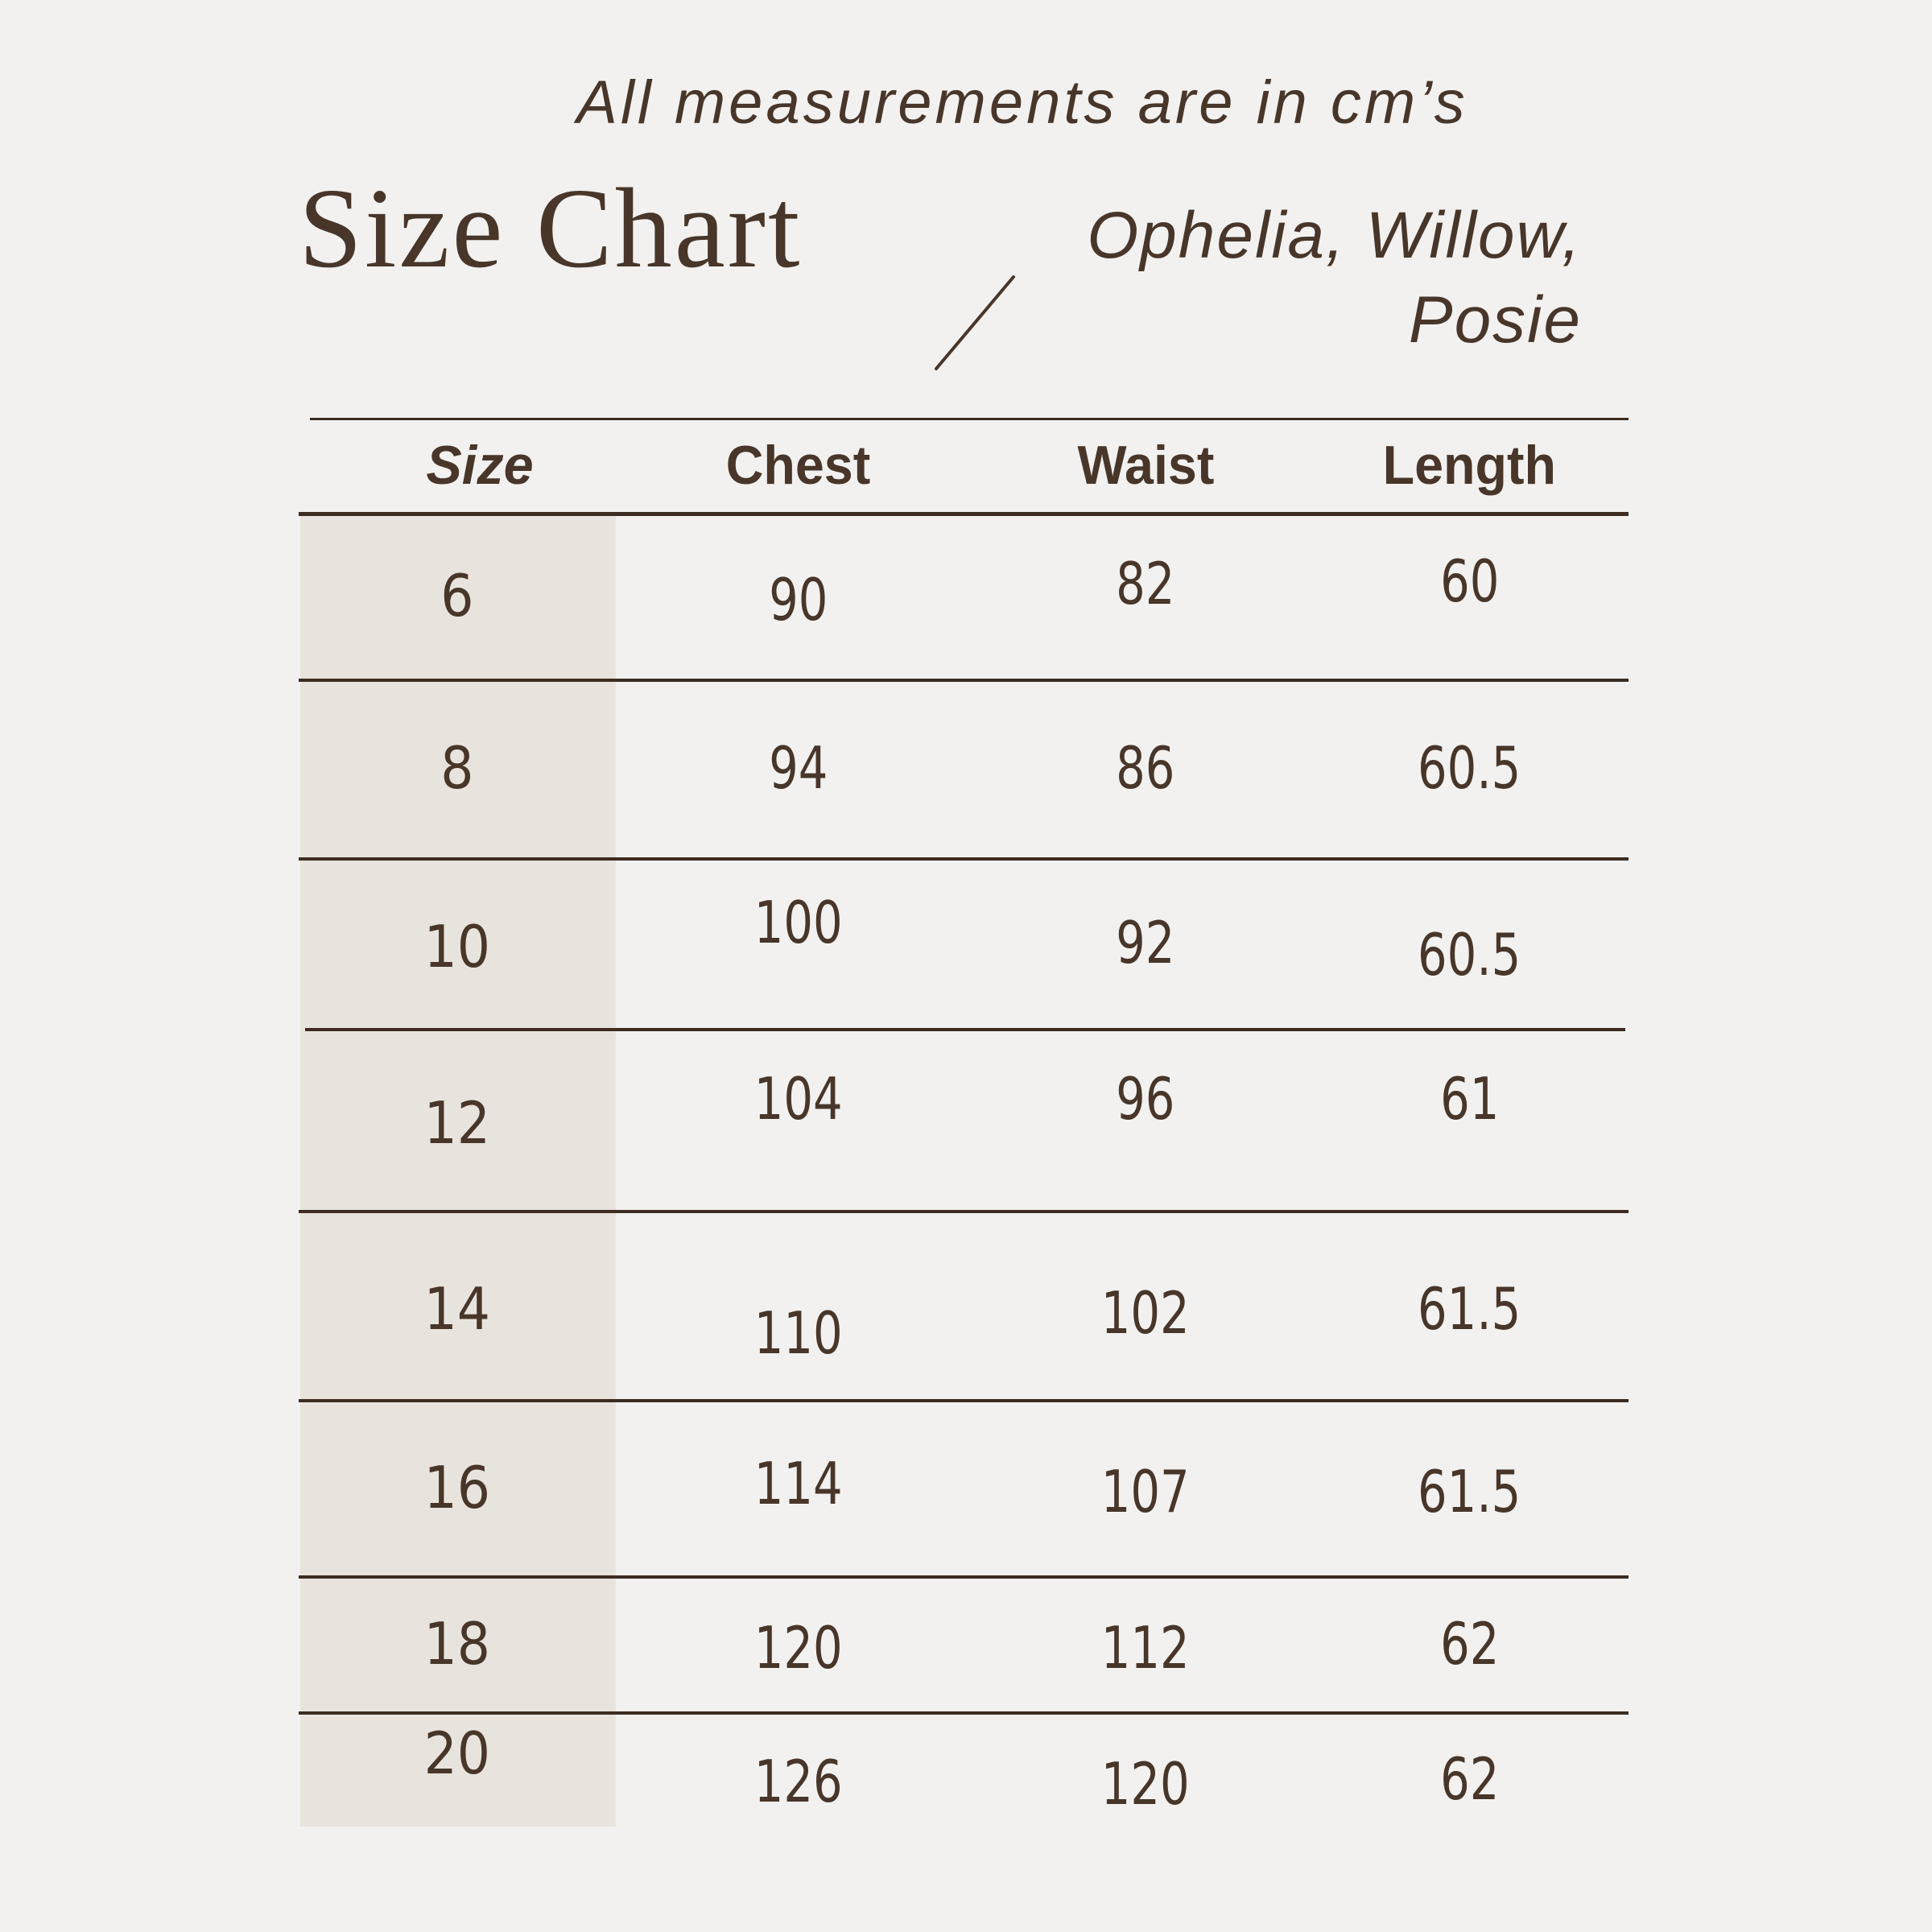  Describe the element at coordinates (1495, 320) in the screenshot. I see `product-names-line2: Posie` at that location.